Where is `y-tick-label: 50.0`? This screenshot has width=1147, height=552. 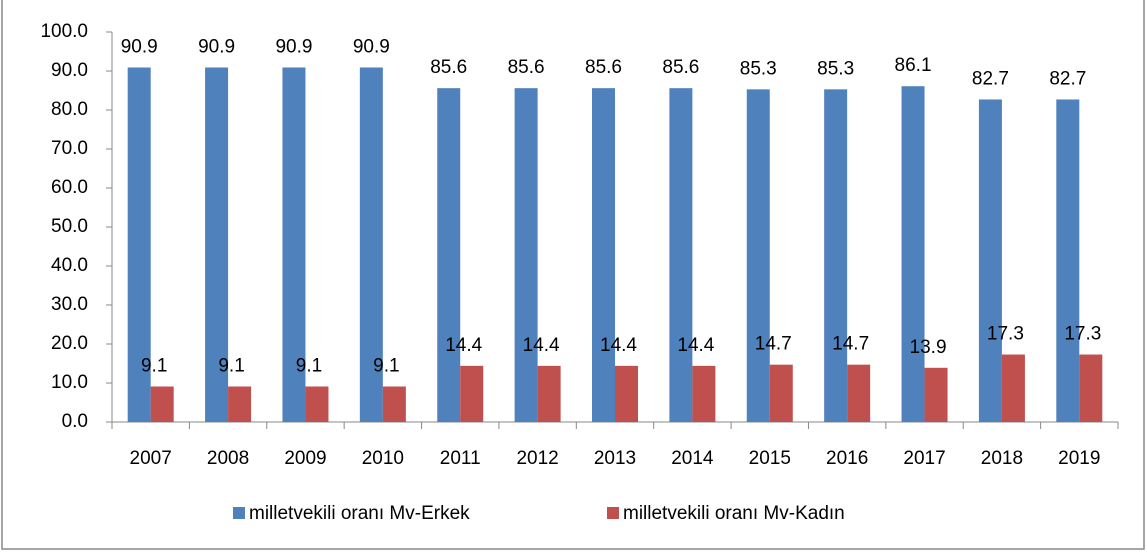
y-tick-label: 50.0 is located at coordinates (69, 226).